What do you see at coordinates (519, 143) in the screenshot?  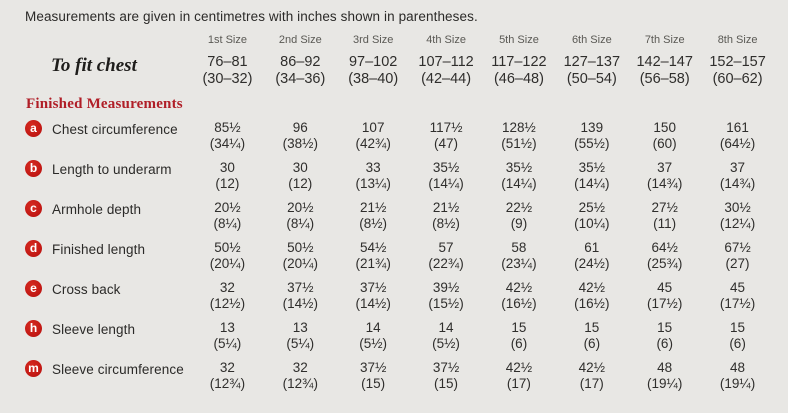 I see `value-inches: (51½)` at bounding box center [519, 143].